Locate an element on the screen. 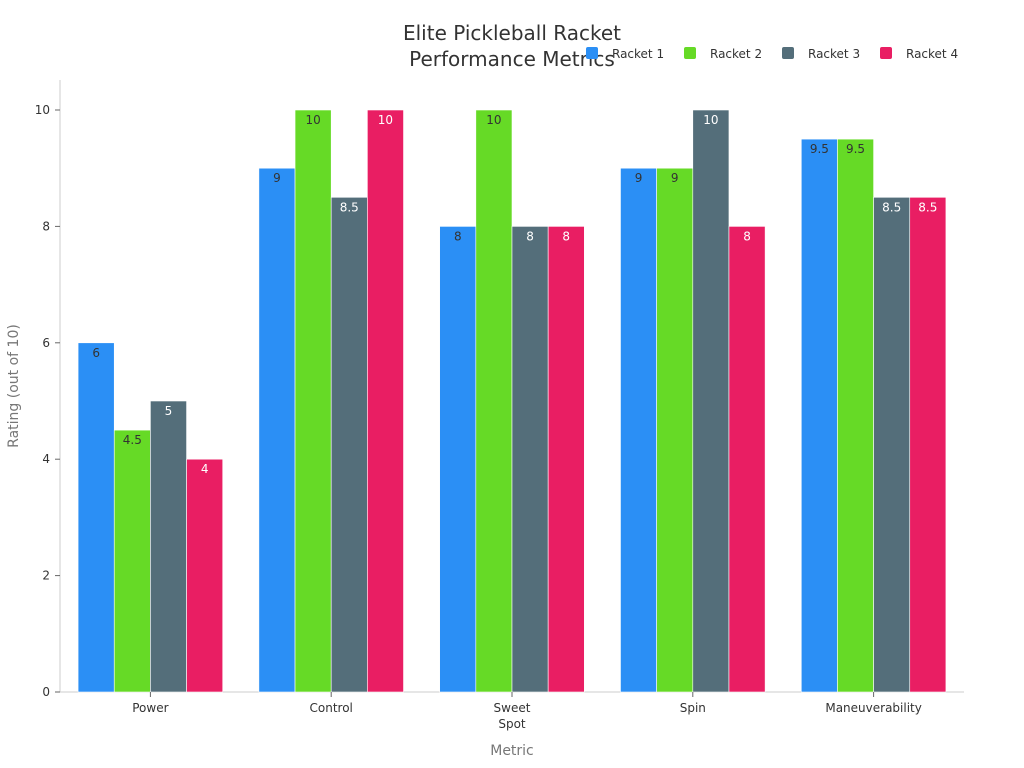 Image resolution: width=1024 pixels, height=768 pixels. legend: Racket 1 Racket 2 Racket 3 Racket 4 is located at coordinates (772, 54).